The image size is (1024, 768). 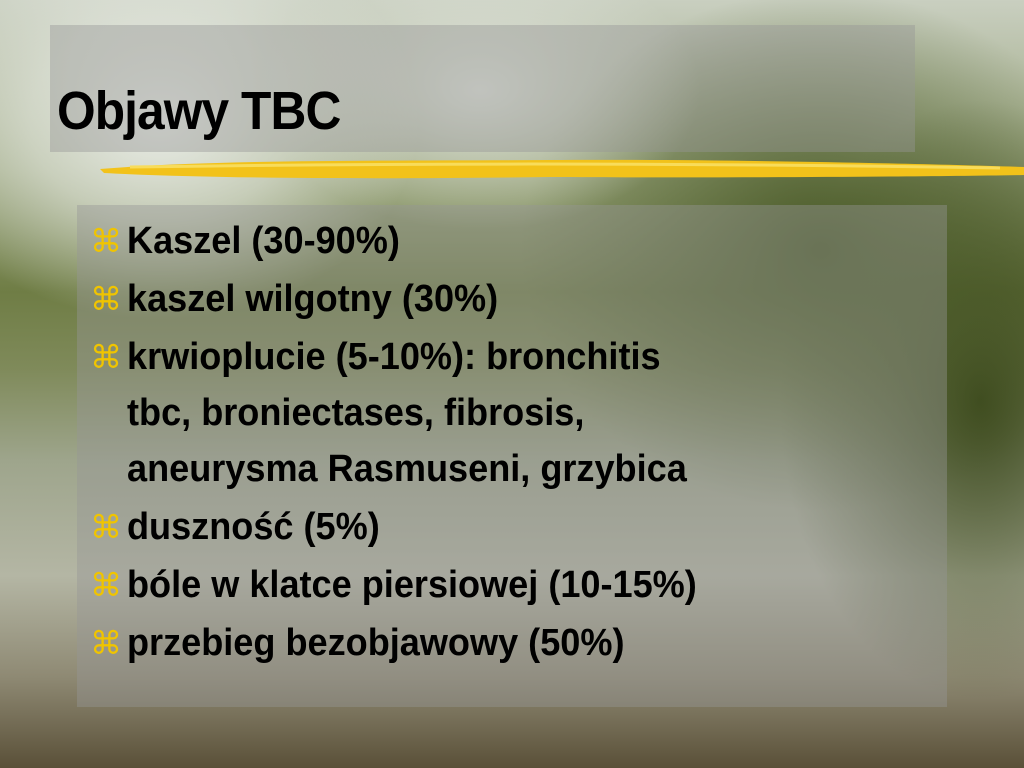 I want to click on bullet-text-line: bóle w klatce piersiowej (10-15%), so click(x=412, y=585).